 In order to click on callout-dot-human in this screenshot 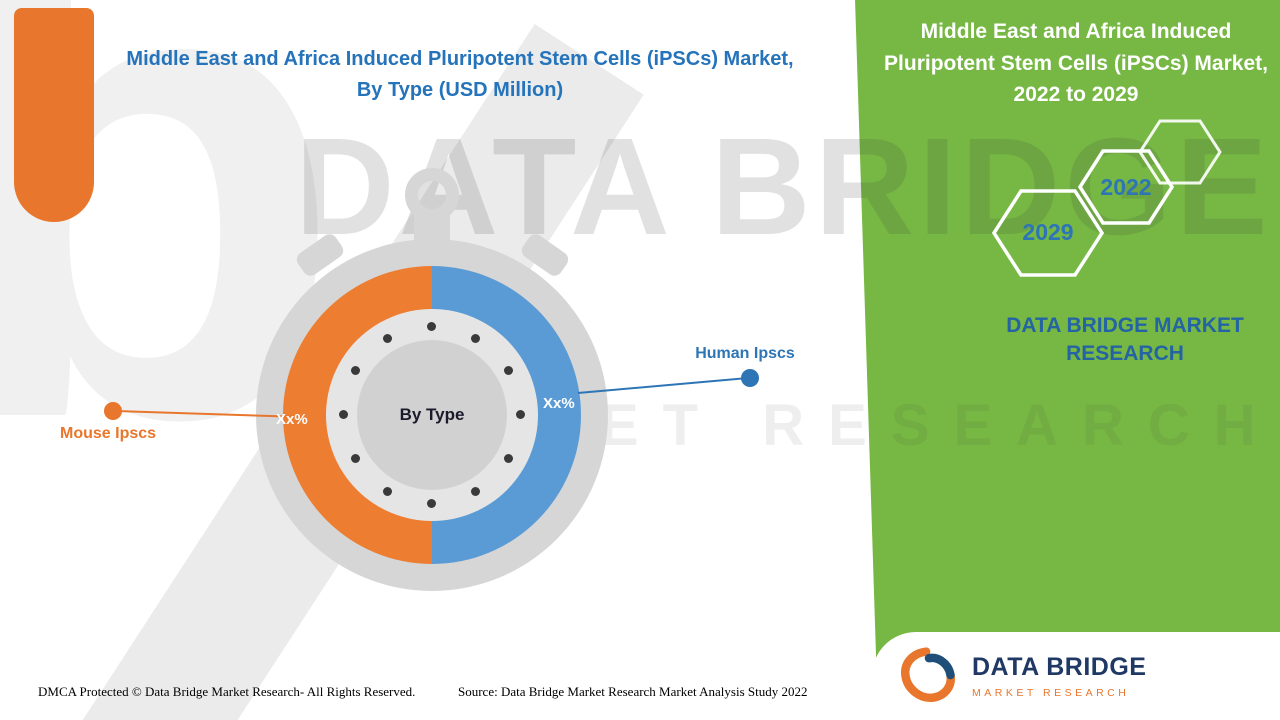, I will do `click(750, 378)`.